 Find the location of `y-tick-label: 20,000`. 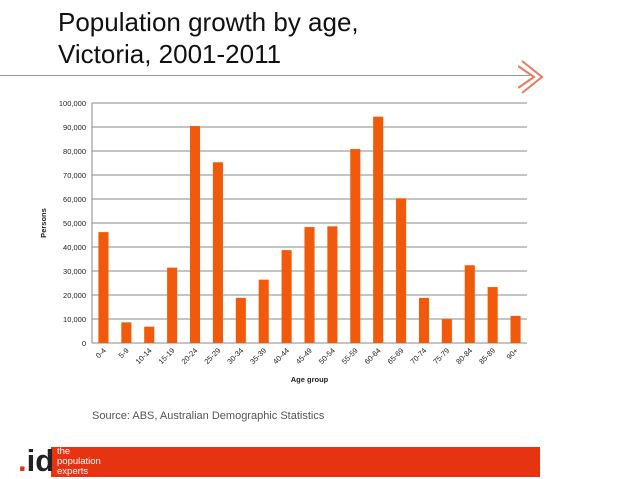

y-tick-label: 20,000 is located at coordinates (74, 295).